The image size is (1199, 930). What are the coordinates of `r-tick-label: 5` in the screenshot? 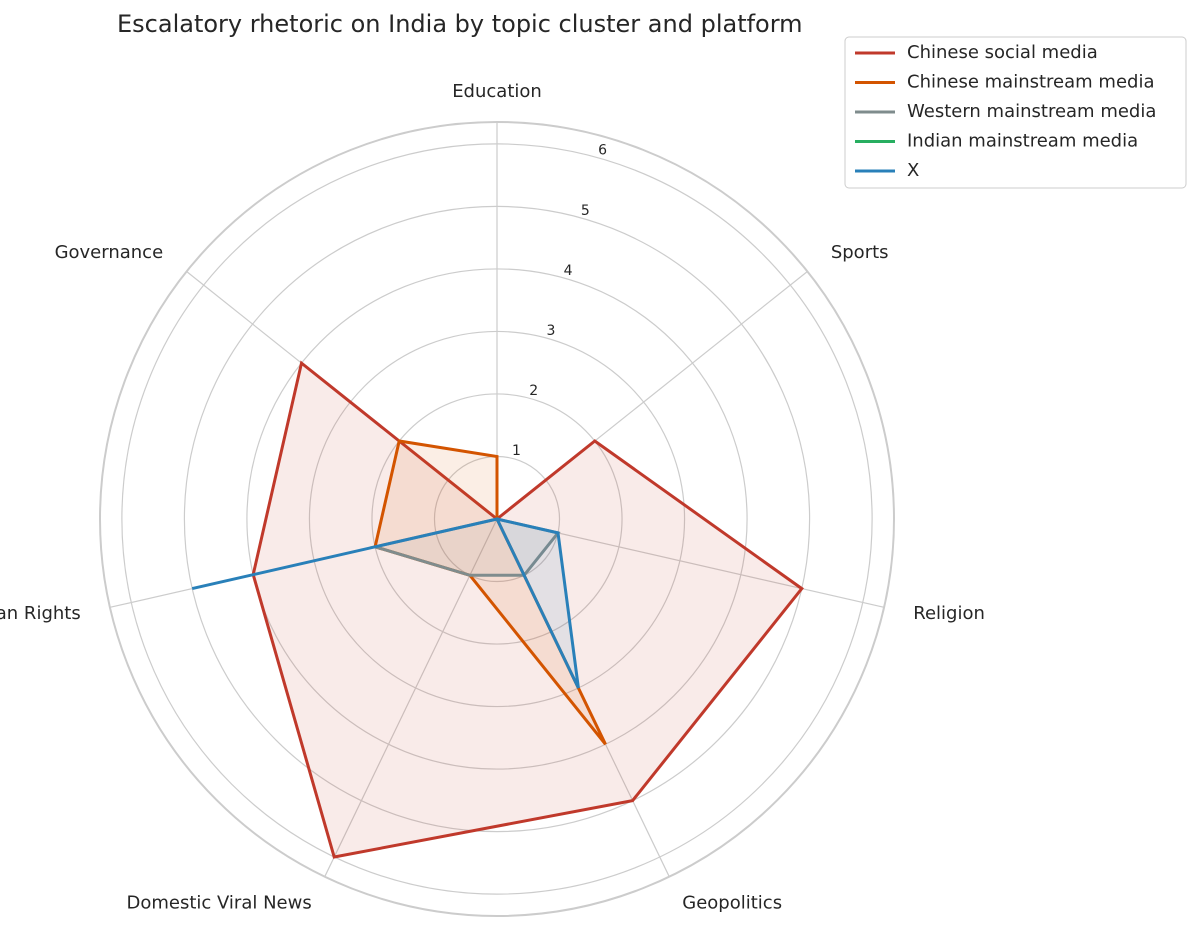 It's located at (585, 211).